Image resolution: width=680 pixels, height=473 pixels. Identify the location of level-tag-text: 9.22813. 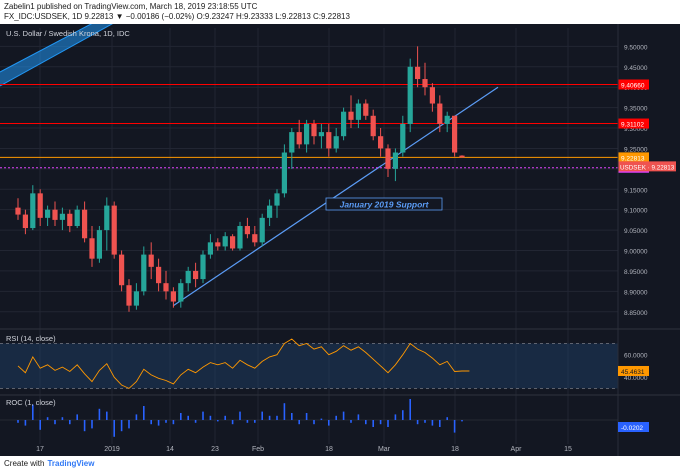
(633, 158).